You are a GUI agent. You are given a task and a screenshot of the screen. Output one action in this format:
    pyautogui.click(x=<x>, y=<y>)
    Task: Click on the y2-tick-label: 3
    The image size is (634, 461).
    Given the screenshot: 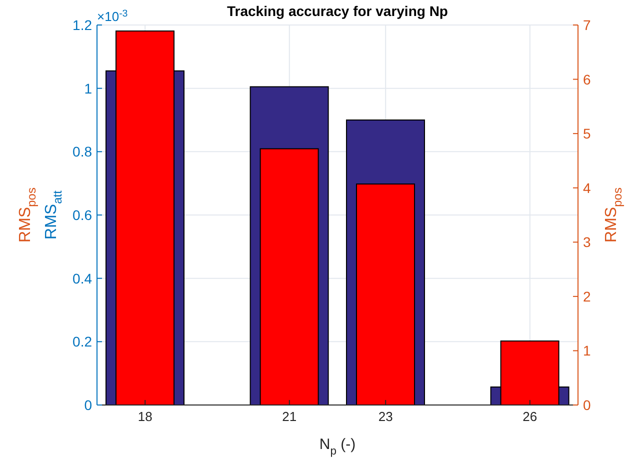 What is the action you would take?
    pyautogui.click(x=587, y=242)
    